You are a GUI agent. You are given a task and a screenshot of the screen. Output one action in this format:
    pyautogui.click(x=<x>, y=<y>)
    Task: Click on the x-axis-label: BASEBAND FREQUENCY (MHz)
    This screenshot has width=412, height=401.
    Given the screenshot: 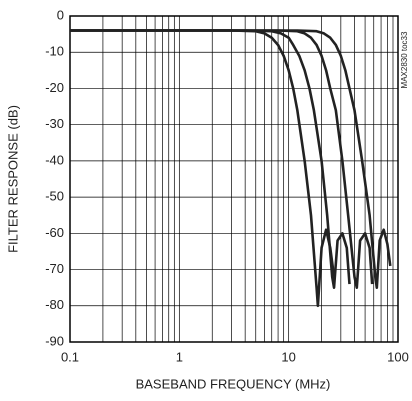 What is the action you would take?
    pyautogui.click(x=233, y=383)
    